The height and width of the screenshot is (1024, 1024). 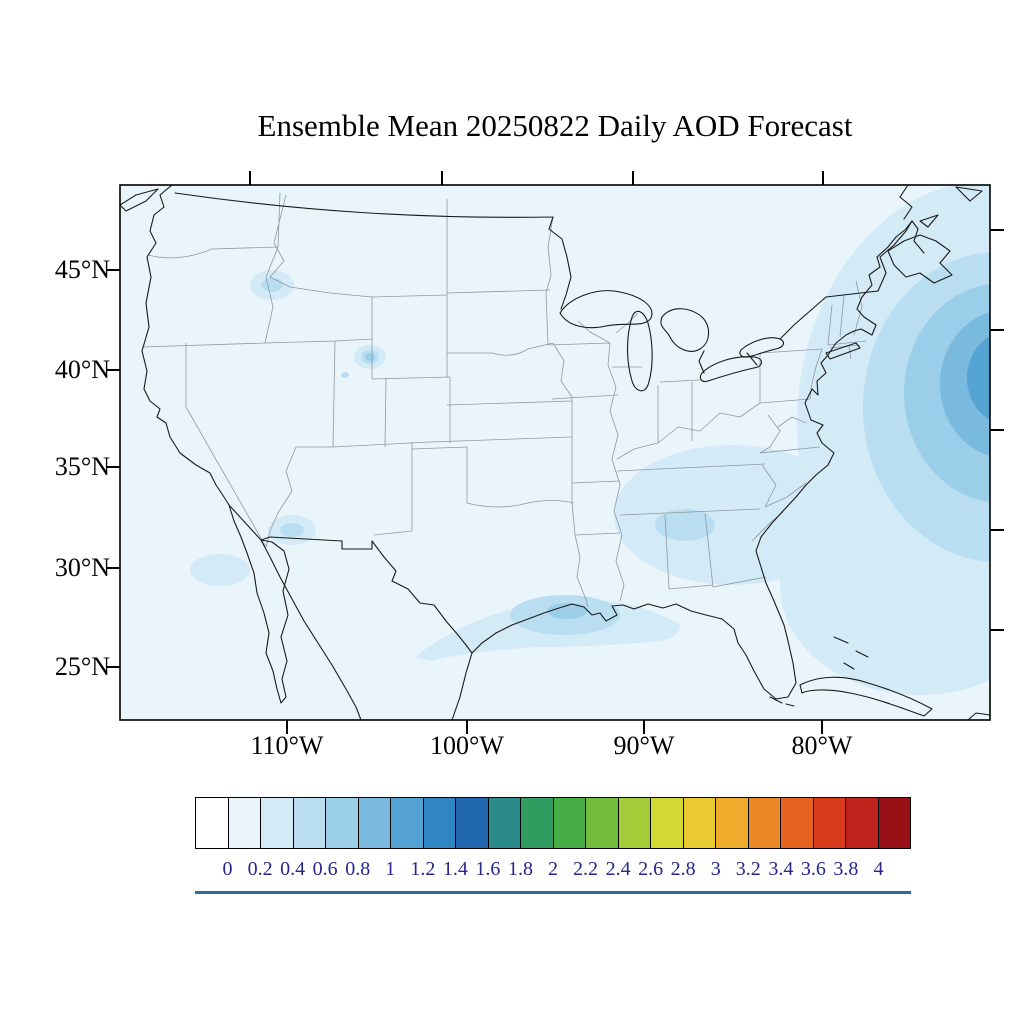 I want to click on pacific-mexico-coast, so click(x=251, y=452).